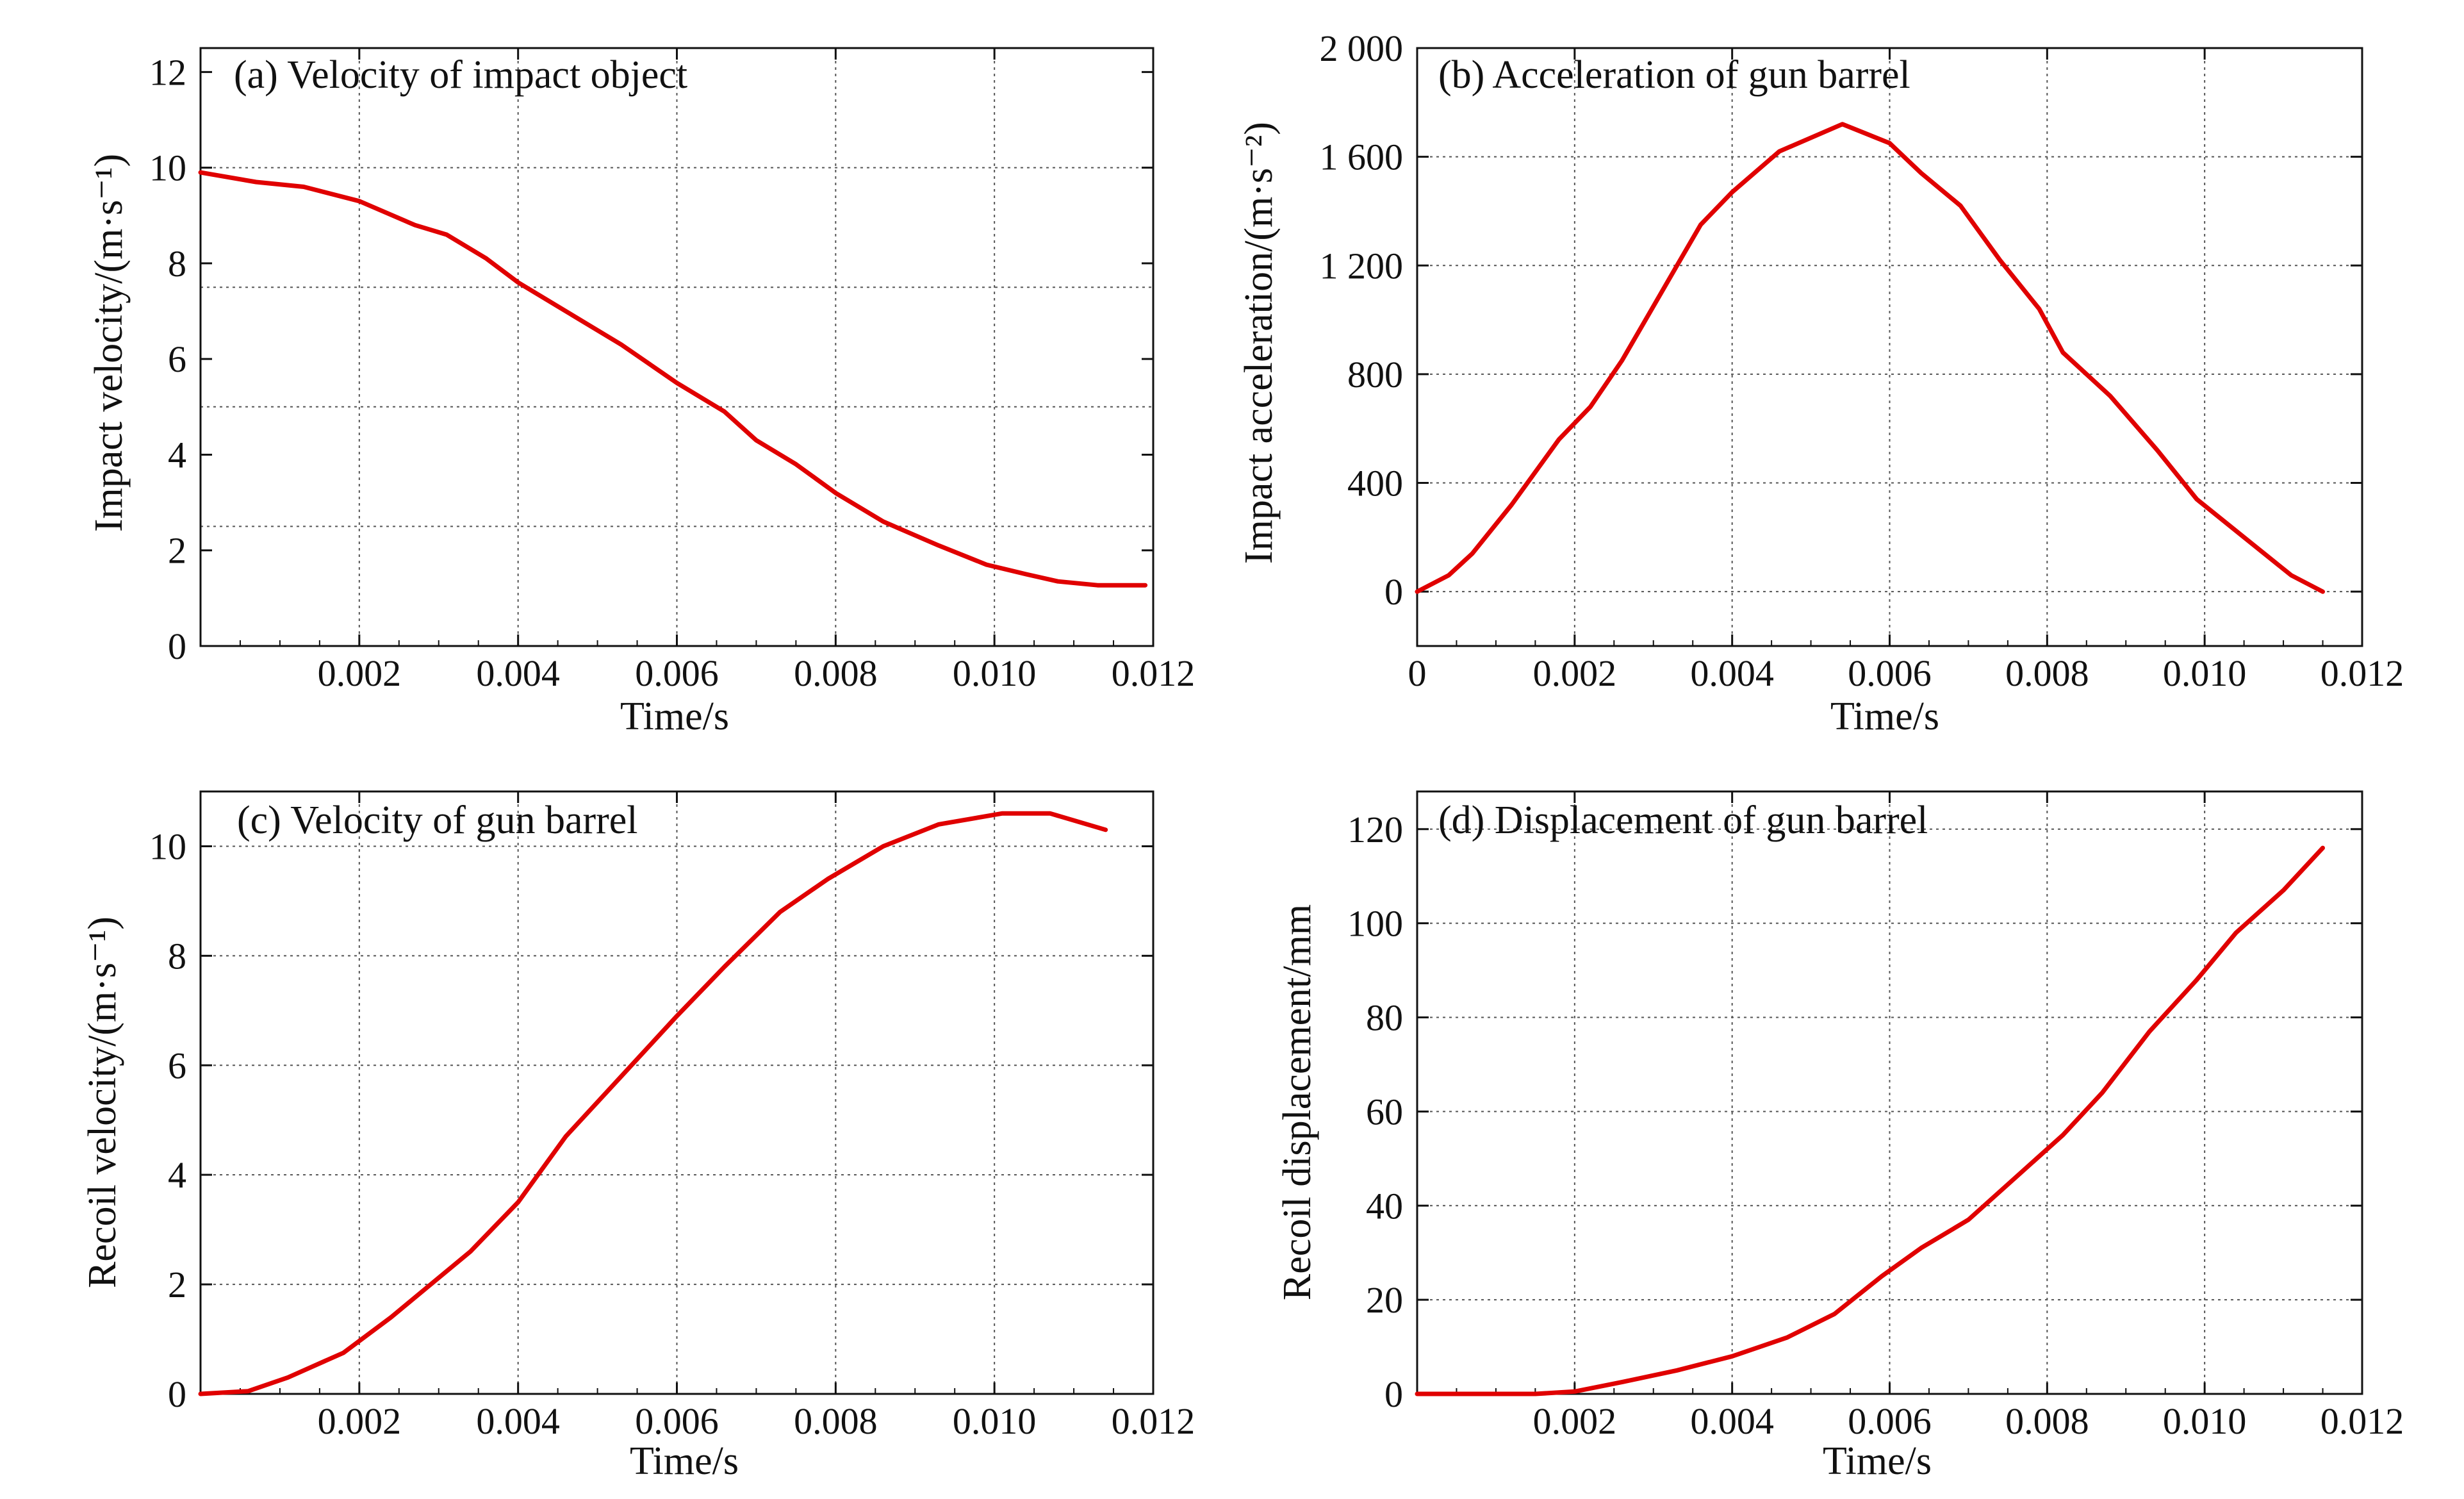  I want to click on panel-a-y-tick-label: 12, so click(167, 72).